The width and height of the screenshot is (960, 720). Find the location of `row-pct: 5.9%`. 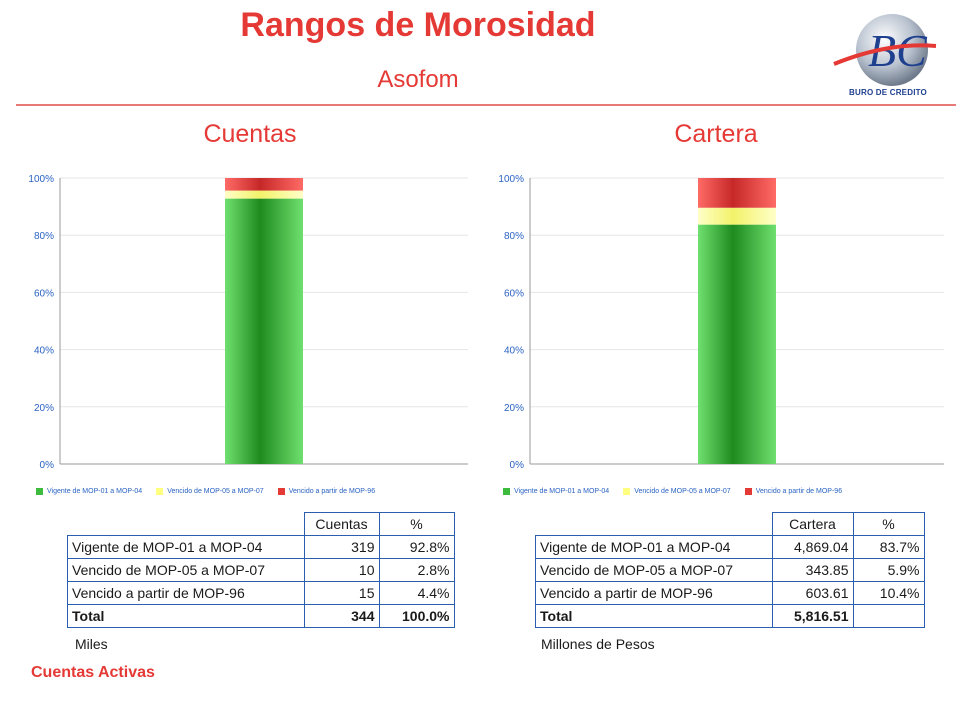

row-pct: 5.9% is located at coordinates (888, 570).